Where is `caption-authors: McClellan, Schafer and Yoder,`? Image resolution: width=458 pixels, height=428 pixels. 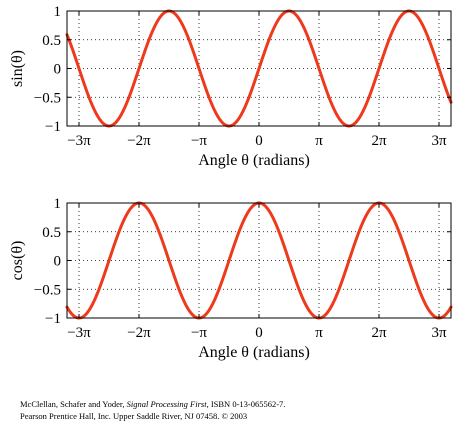
caption-authors: McClellan, Schafer and Yoder, is located at coordinates (73, 404).